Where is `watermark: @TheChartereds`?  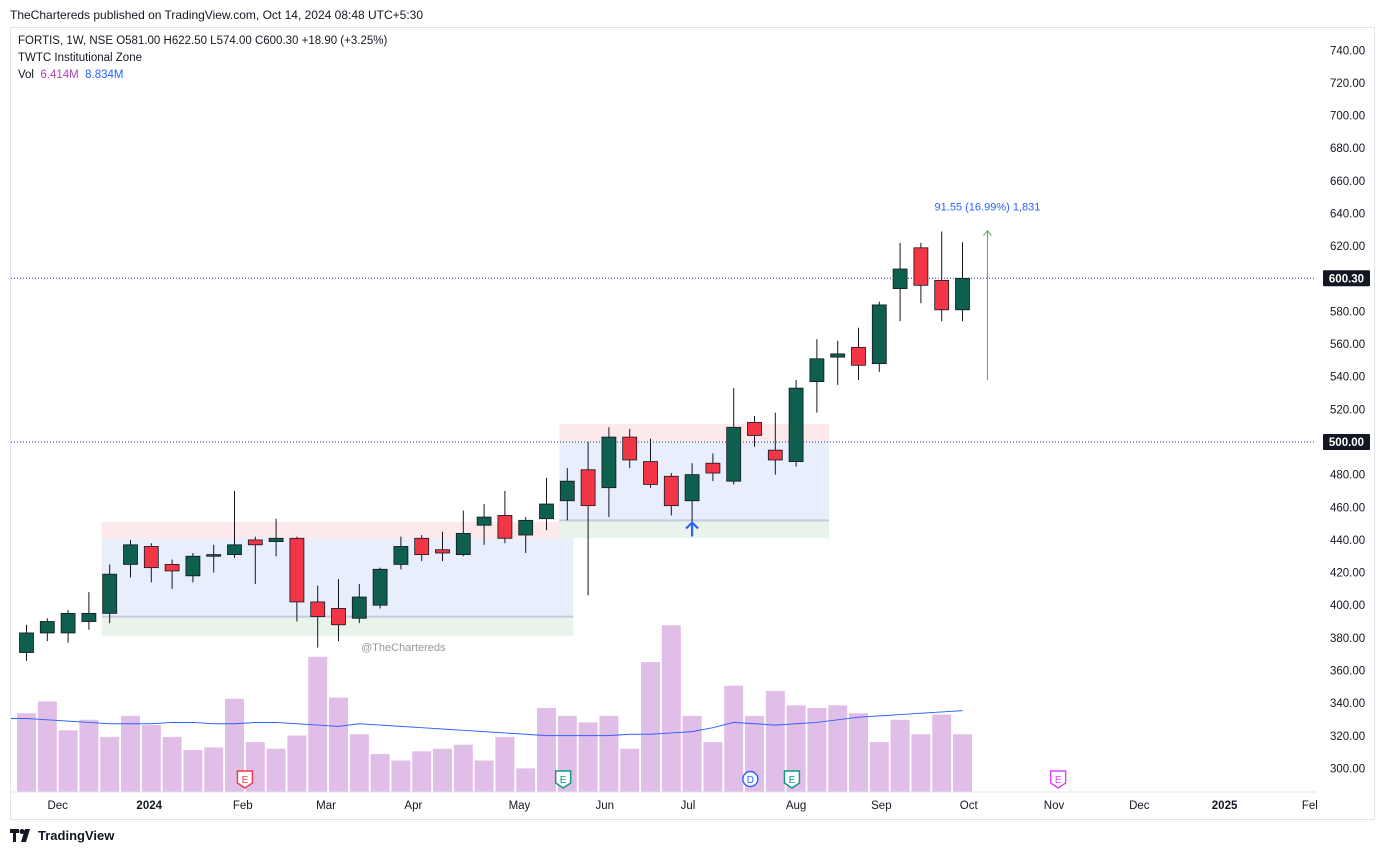 watermark: @TheChartereds is located at coordinates (403, 648).